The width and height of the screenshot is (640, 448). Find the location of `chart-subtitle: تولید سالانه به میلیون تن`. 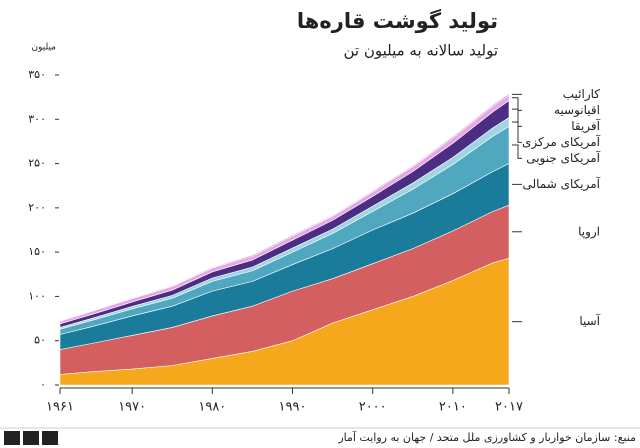

chart-subtitle: تولید سالانه به میلیون تن is located at coordinates (420, 51).